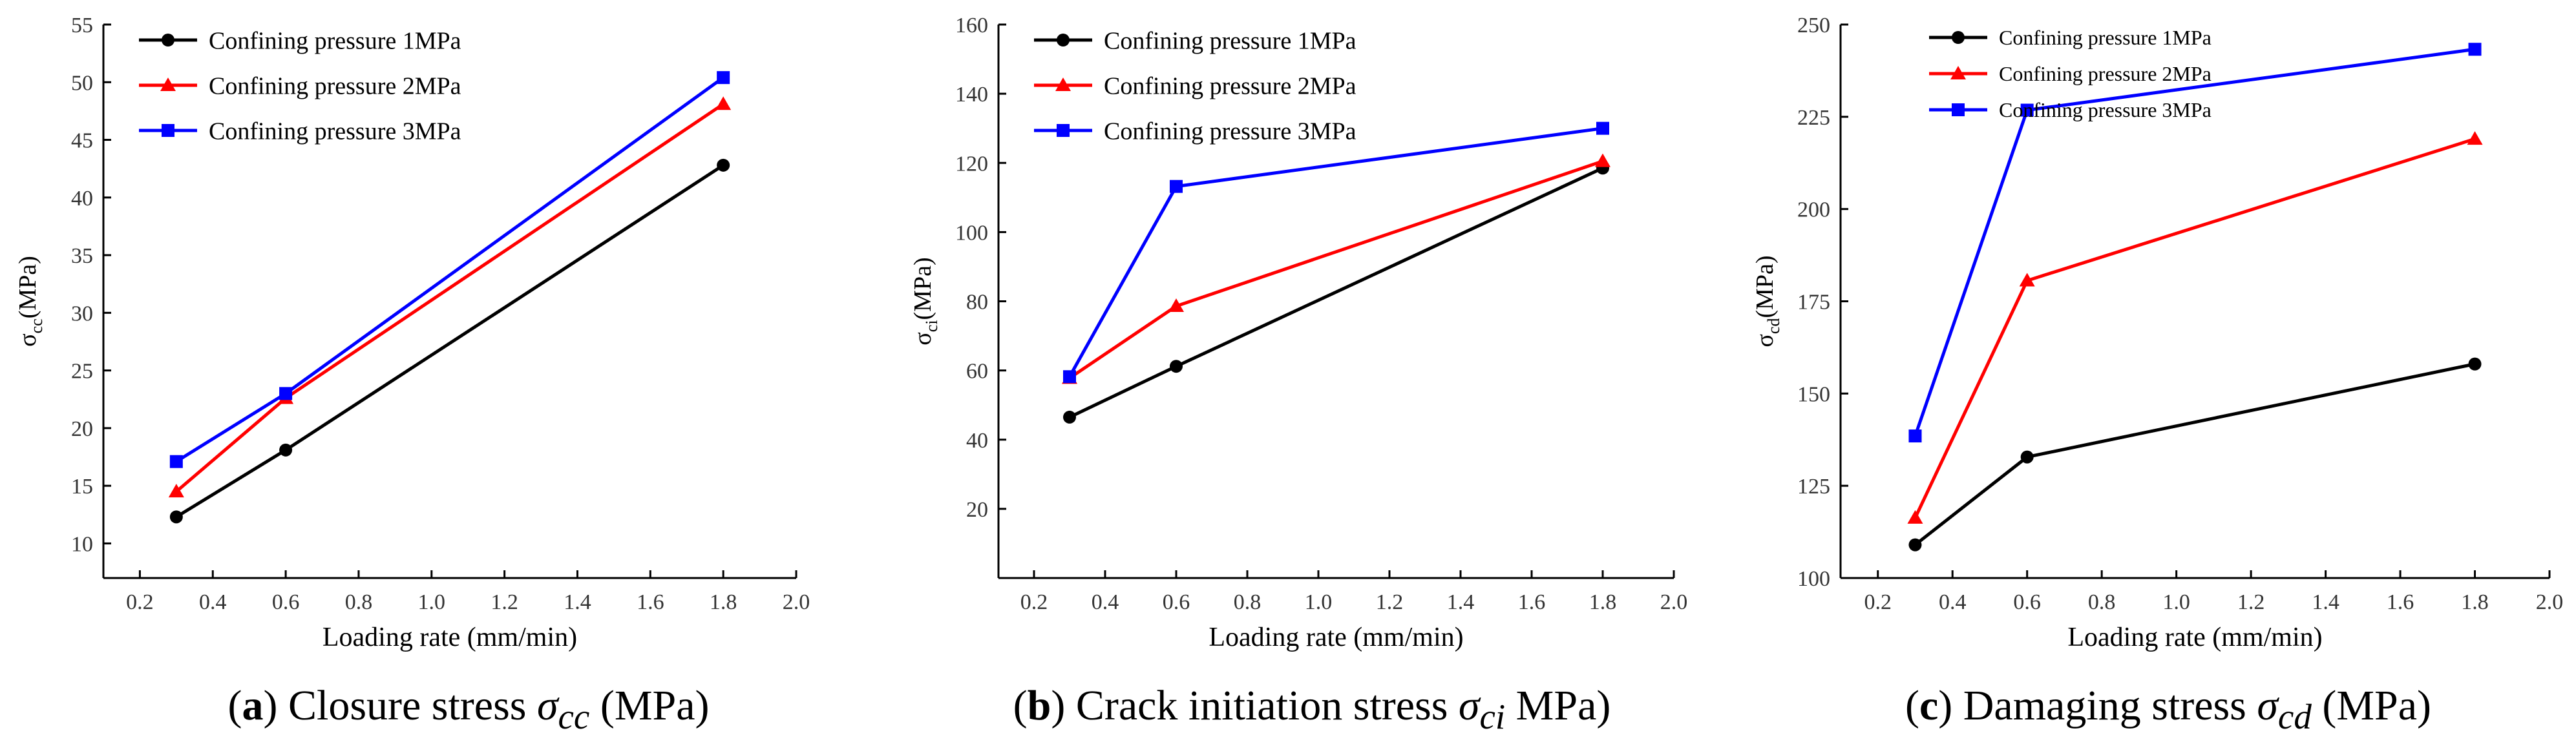 The image size is (2576, 744). What do you see at coordinates (1767, 301) in the screenshot?
I see `y-axis-label: σcd(MPa)` at bounding box center [1767, 301].